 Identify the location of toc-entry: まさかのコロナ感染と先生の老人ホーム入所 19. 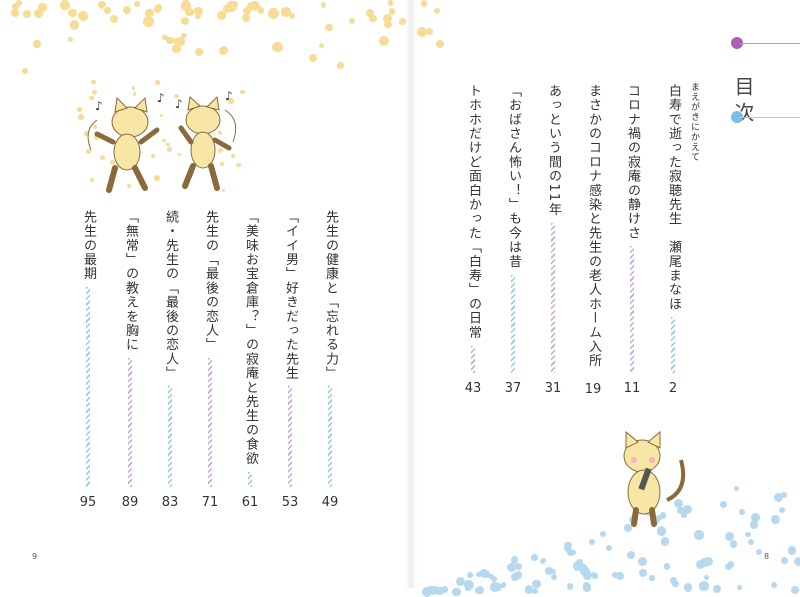
(593, 240).